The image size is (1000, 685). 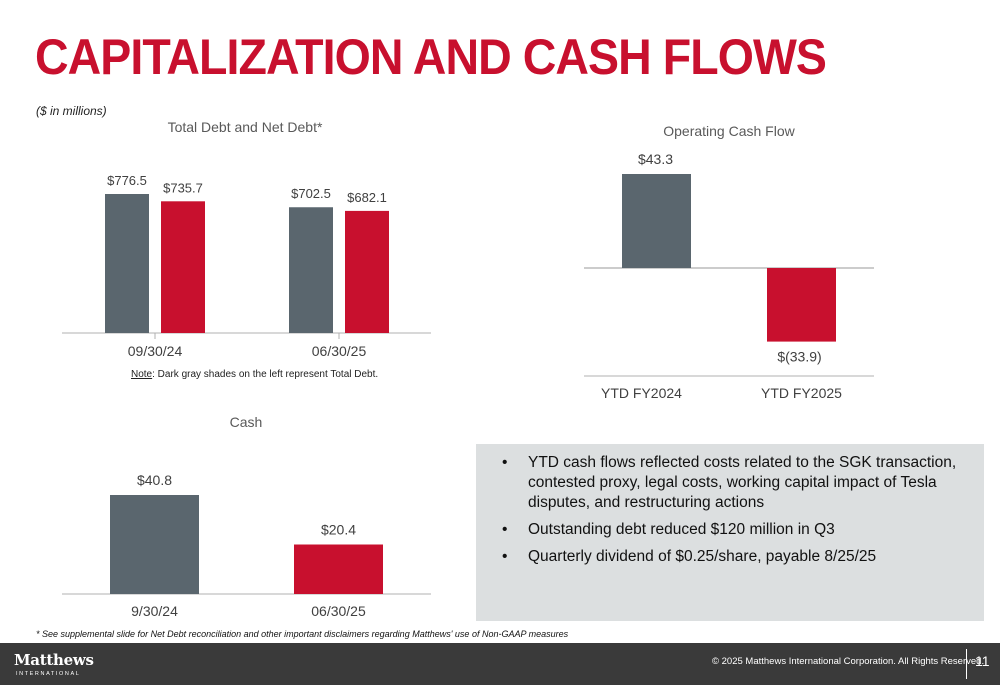 I want to click on debt-data-label: $702.5, so click(x=311, y=193).